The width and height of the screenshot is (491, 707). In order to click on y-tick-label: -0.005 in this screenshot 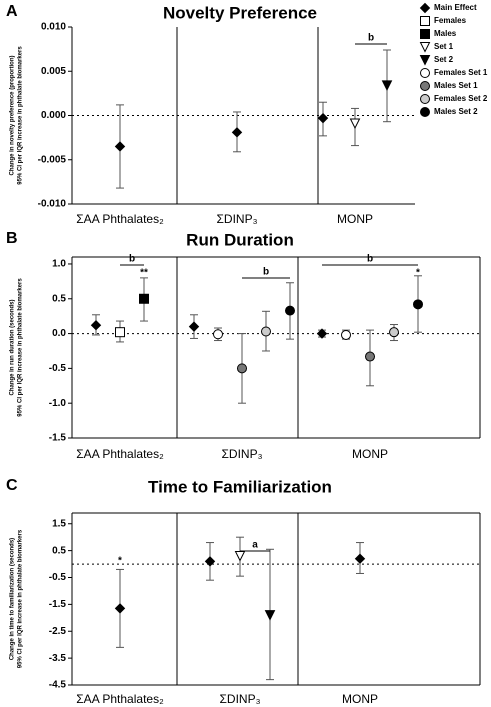, I will do `click(52, 159)`.